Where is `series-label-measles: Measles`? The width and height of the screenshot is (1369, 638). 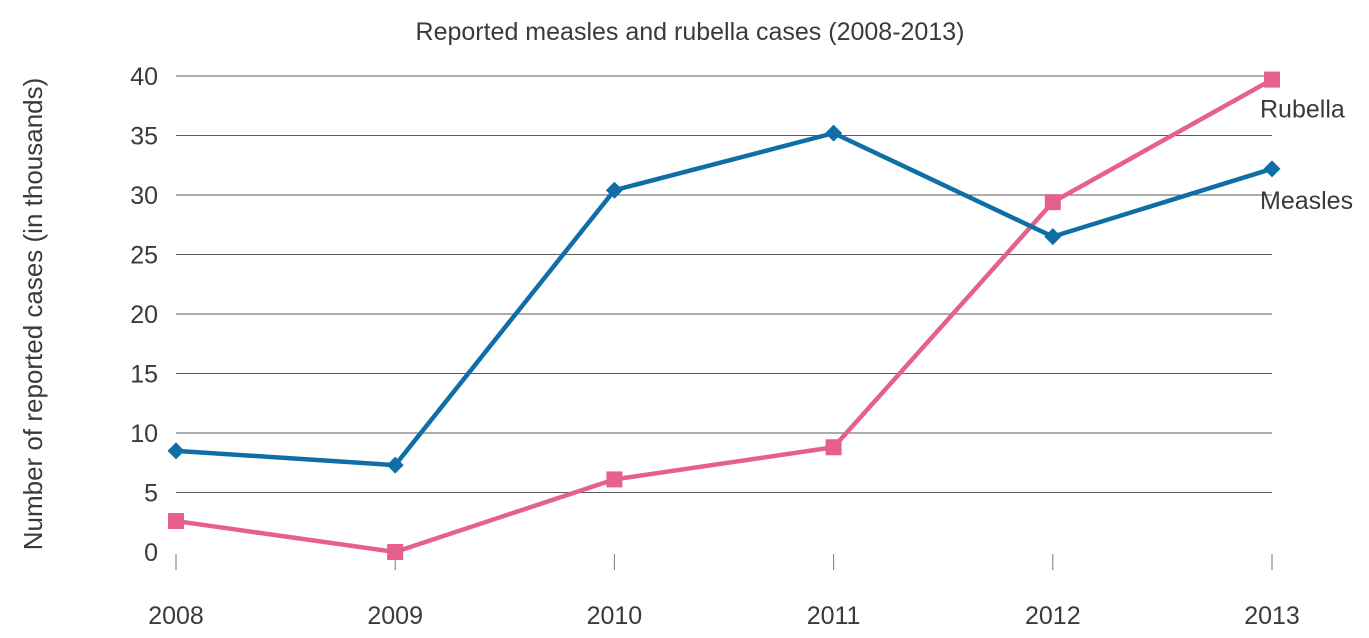
series-label-measles: Measles is located at coordinates (1306, 201).